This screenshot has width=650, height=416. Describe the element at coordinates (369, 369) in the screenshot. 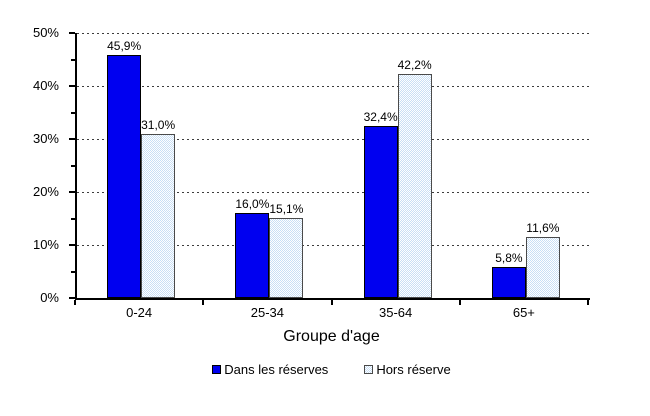

I see `outlined-square-icon` at that location.